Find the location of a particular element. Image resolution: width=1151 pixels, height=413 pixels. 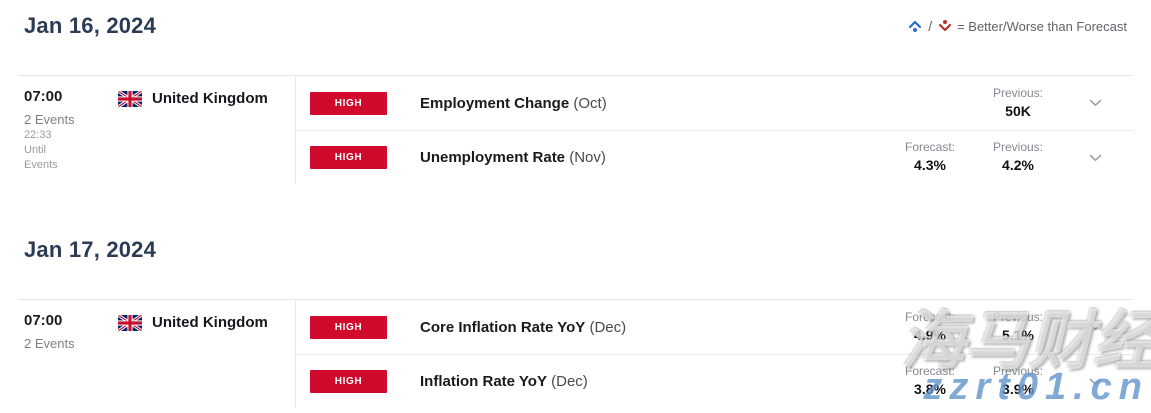

event-period: (Nov) is located at coordinates (587, 157).